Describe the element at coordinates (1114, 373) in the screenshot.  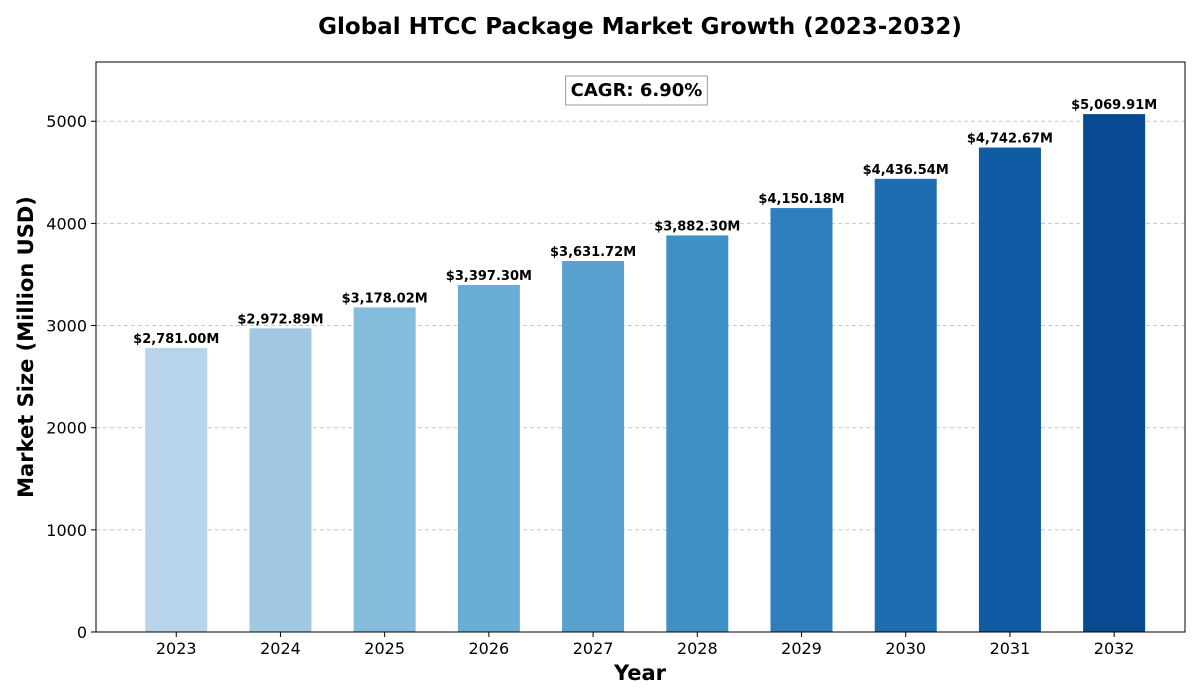
I see `bar-2032` at that location.